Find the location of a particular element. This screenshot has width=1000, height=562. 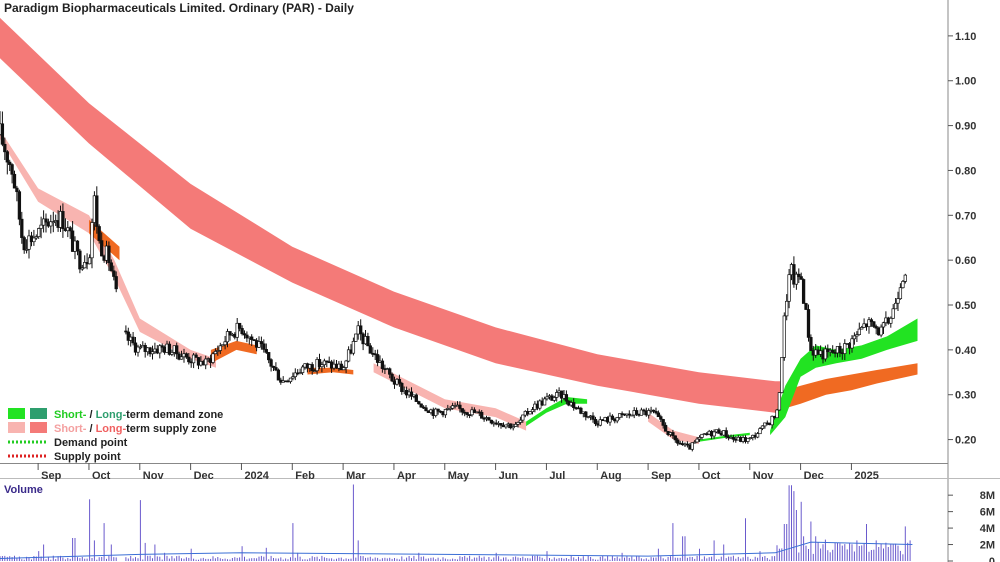

legend-label-part: Long- is located at coordinates (111, 415).